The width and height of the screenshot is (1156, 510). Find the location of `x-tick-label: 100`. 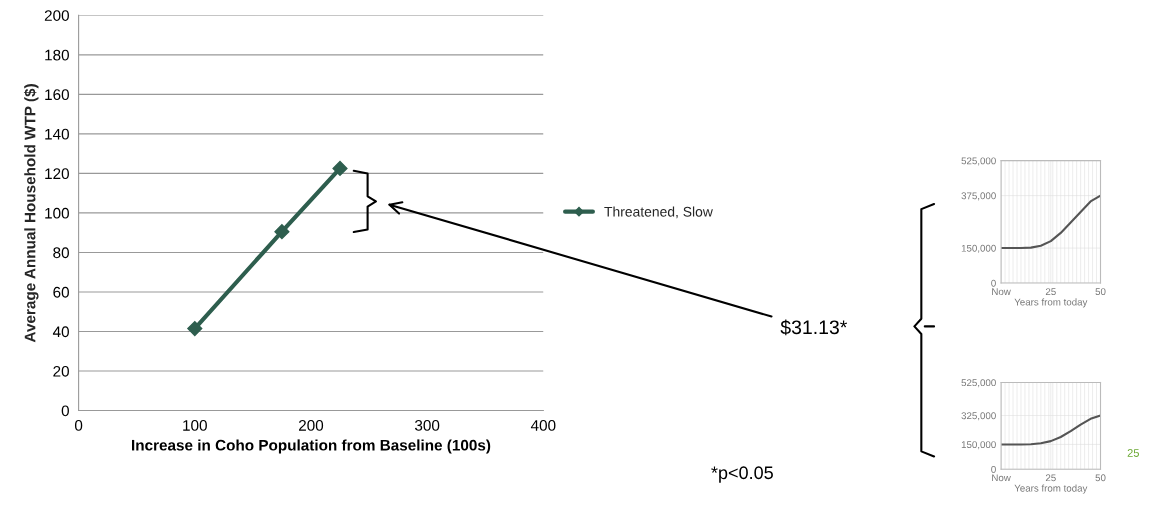

x-tick-label: 100 is located at coordinates (195, 425).